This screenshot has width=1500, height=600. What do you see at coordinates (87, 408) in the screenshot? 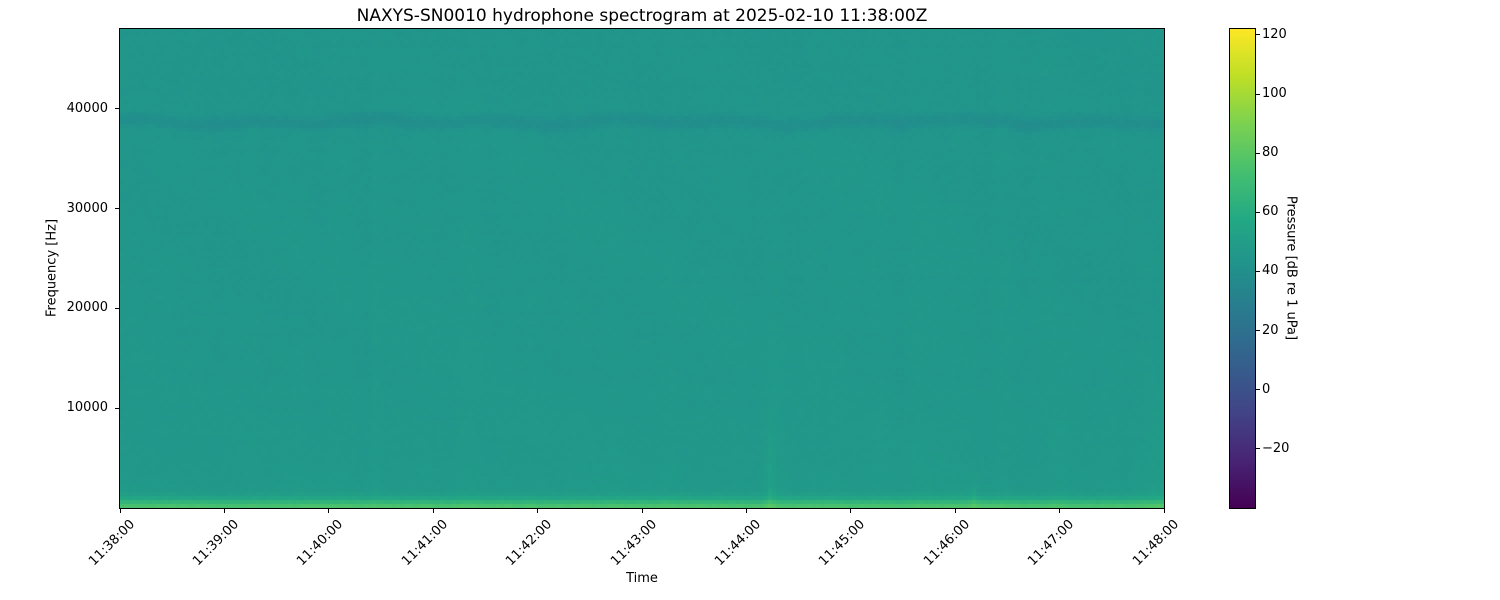
I see `y-tick-label: 10000` at bounding box center [87, 408].